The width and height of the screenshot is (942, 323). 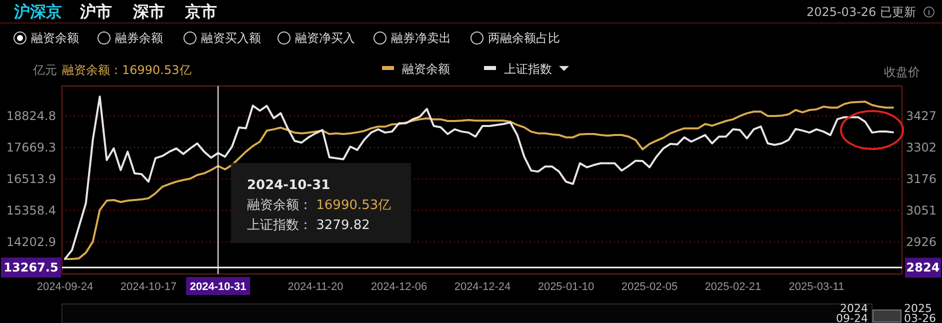 What do you see at coordinates (426, 69) in the screenshot?
I see `legend-label: 融资余额` at bounding box center [426, 69].